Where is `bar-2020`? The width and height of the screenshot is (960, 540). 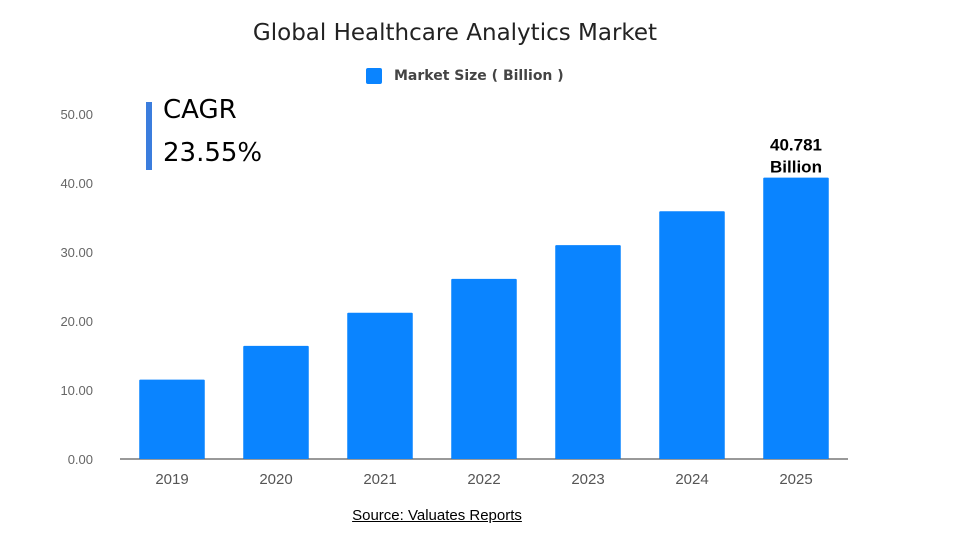 bar-2020 is located at coordinates (276, 402).